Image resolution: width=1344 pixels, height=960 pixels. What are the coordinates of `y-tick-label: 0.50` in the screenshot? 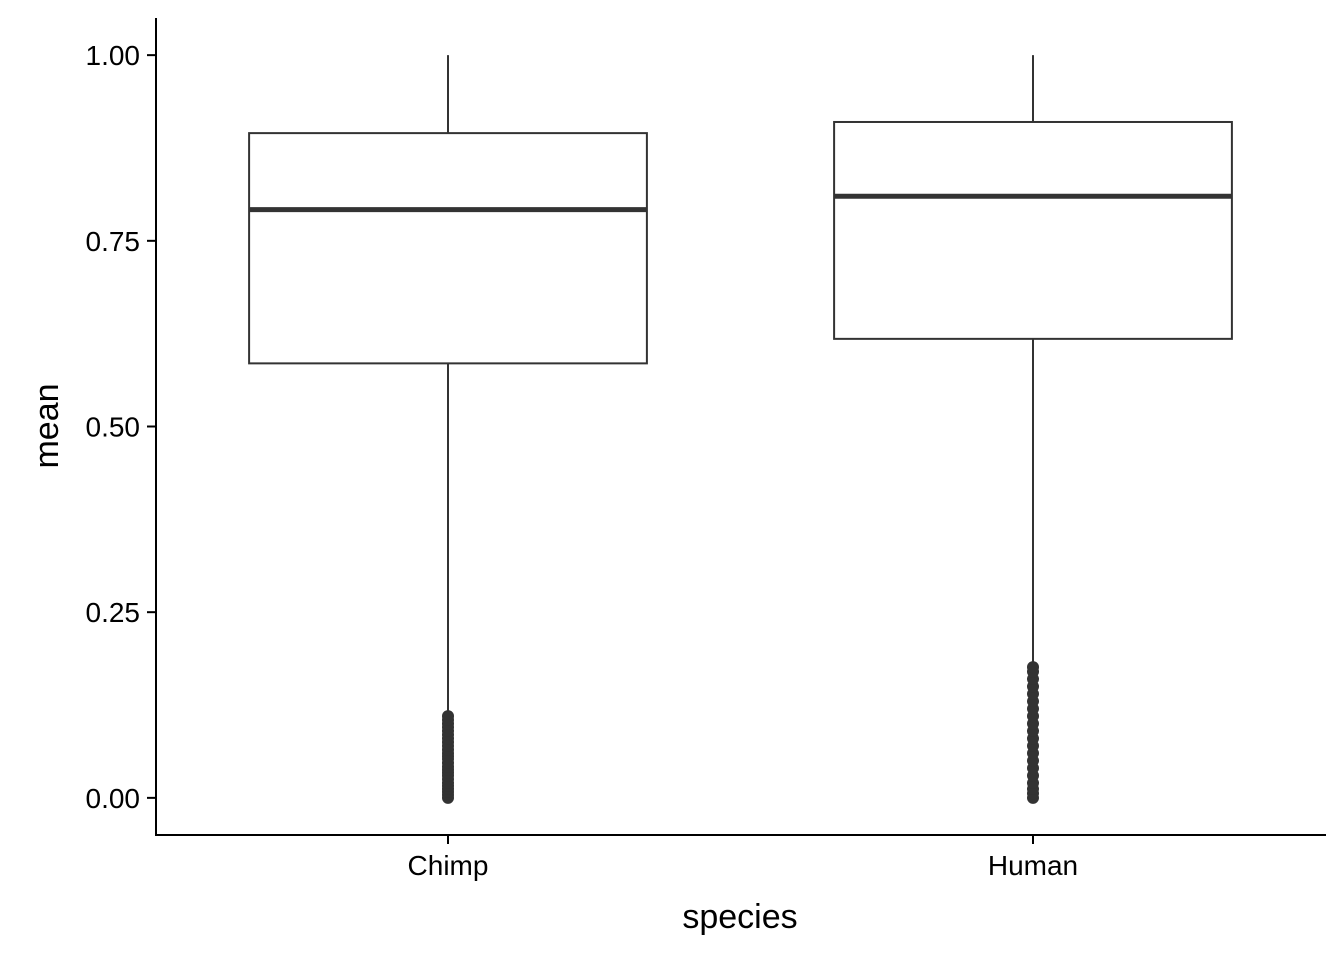 It's located at (113, 427).